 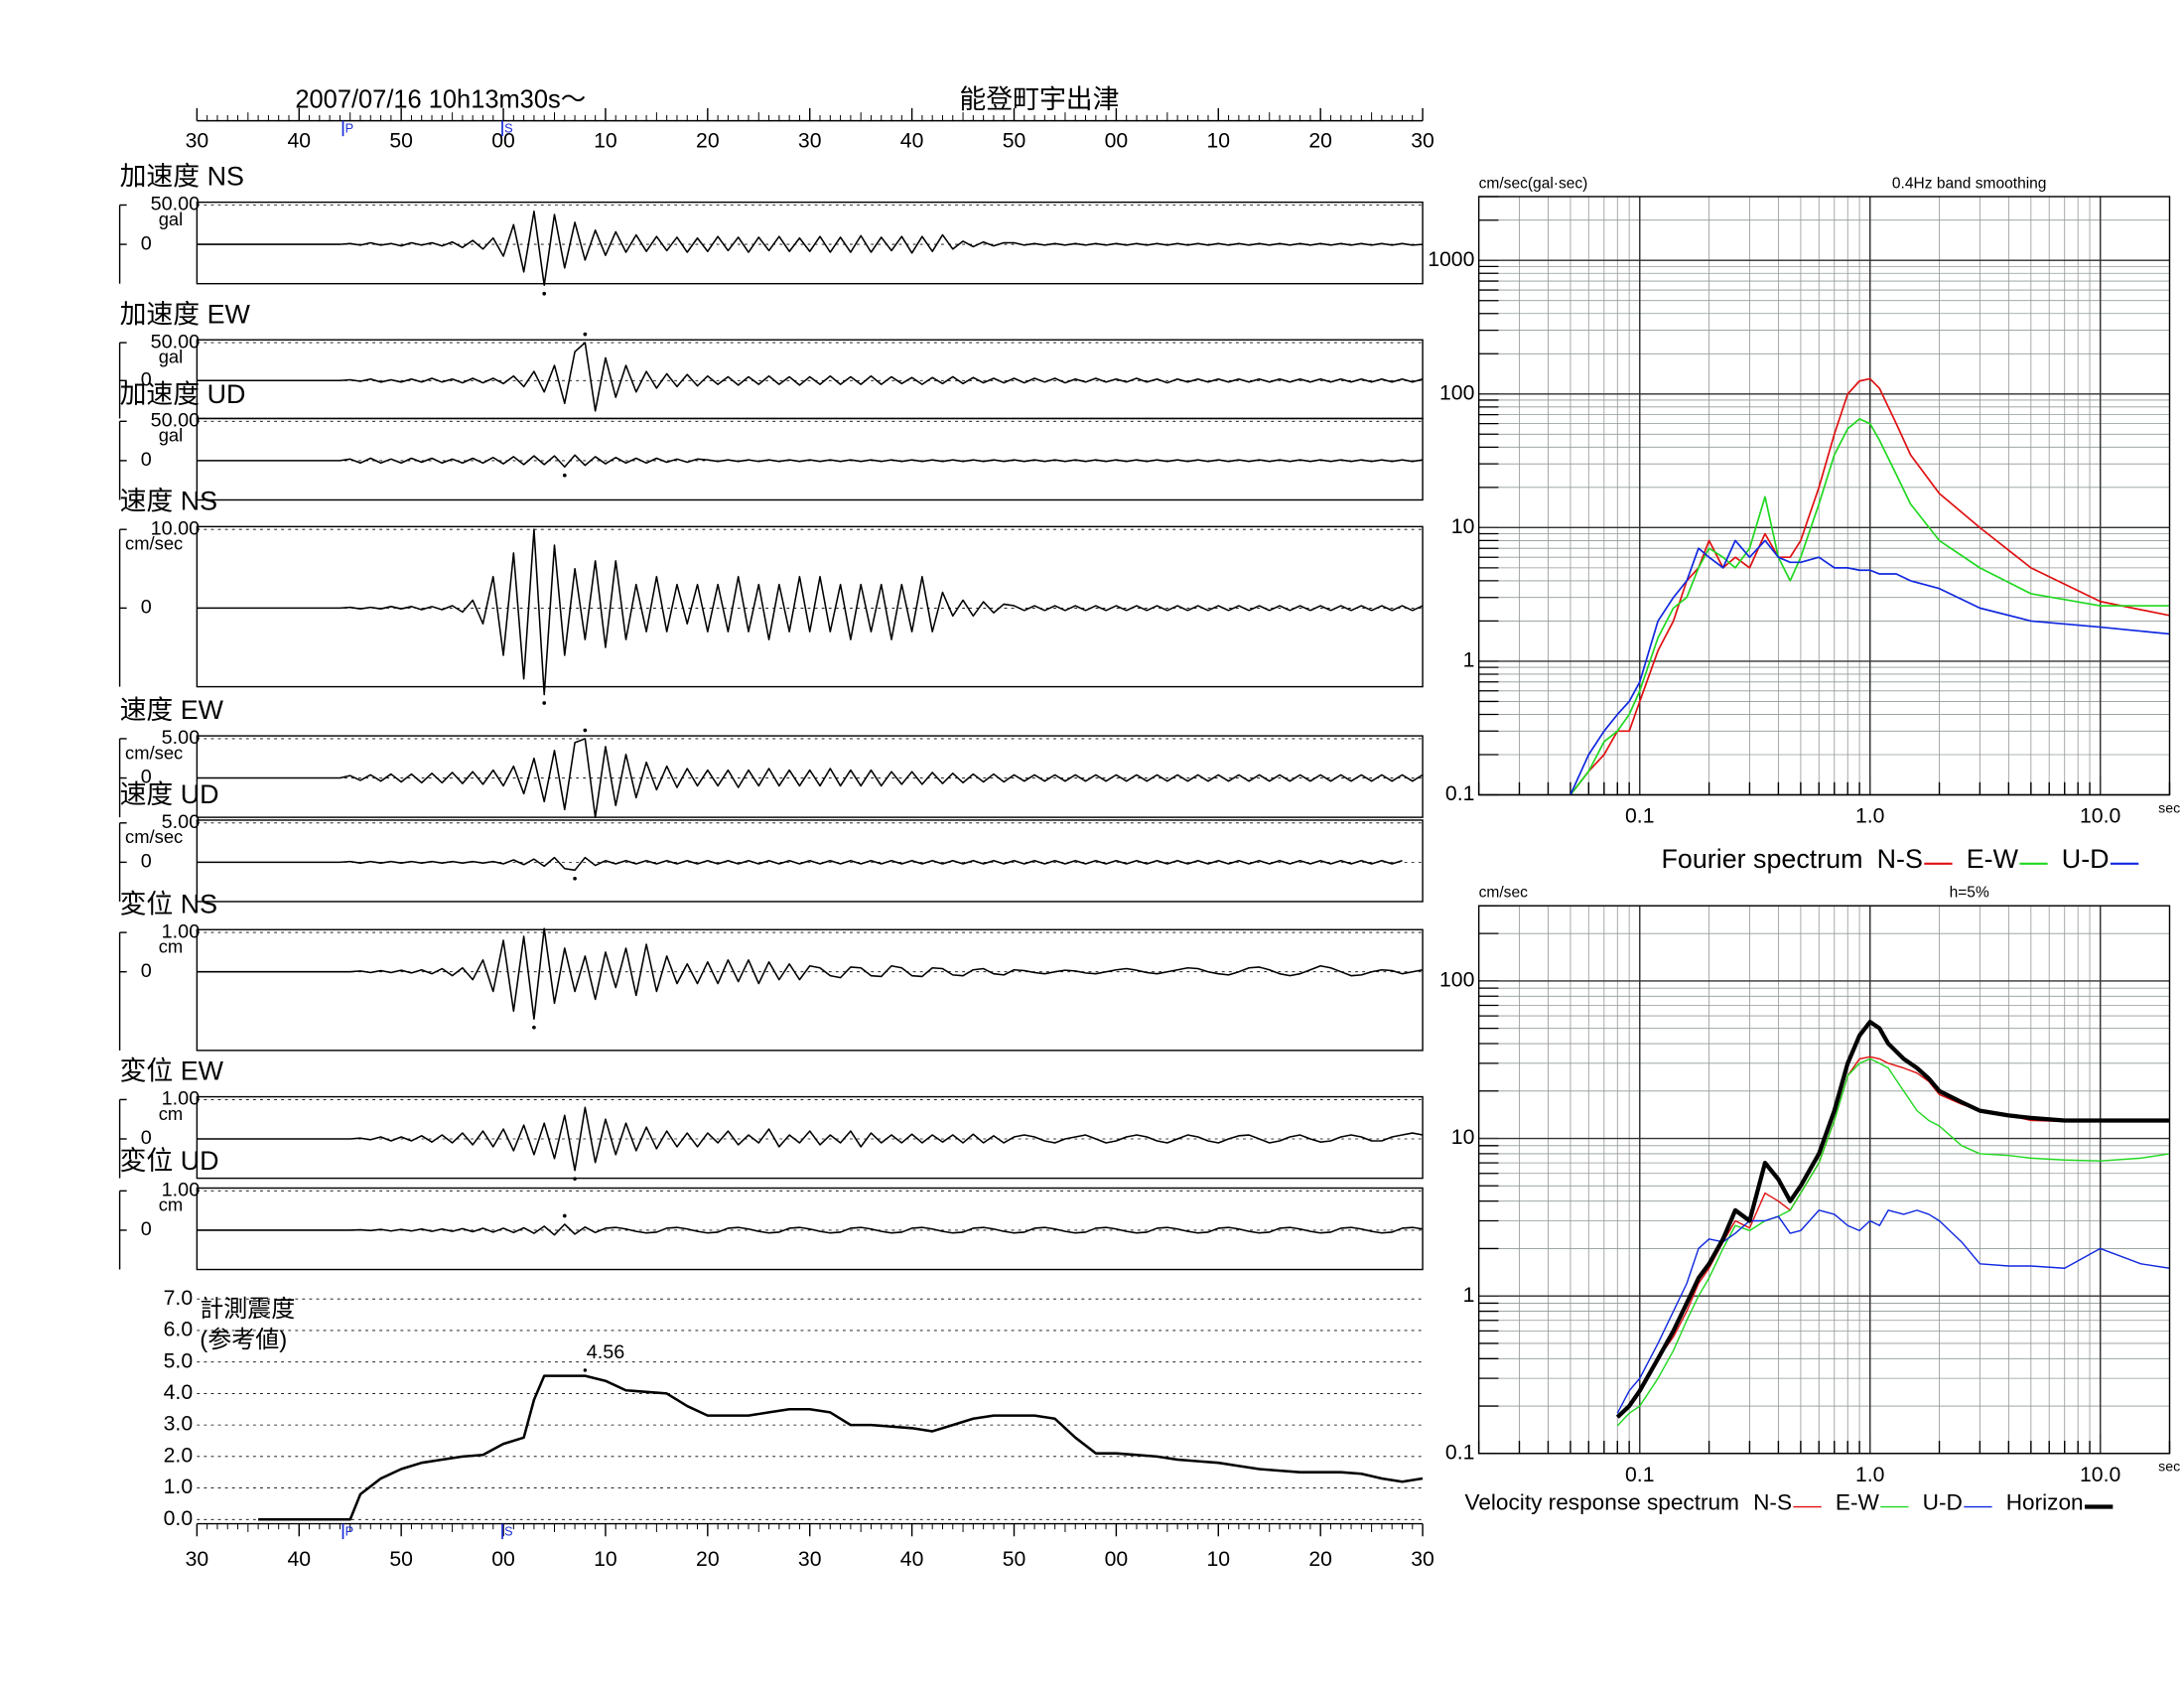 I want to click on x-tick-label: 10.0, so click(x=2100, y=816).